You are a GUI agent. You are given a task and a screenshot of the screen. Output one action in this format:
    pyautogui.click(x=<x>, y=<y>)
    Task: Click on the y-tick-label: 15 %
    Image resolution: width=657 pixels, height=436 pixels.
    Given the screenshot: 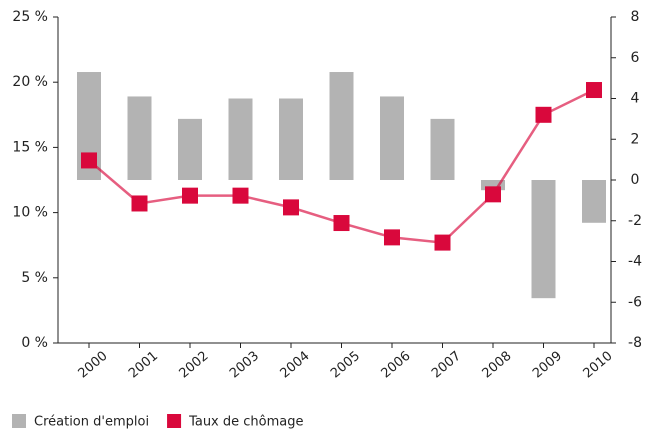 What is the action you would take?
    pyautogui.click(x=30, y=147)
    